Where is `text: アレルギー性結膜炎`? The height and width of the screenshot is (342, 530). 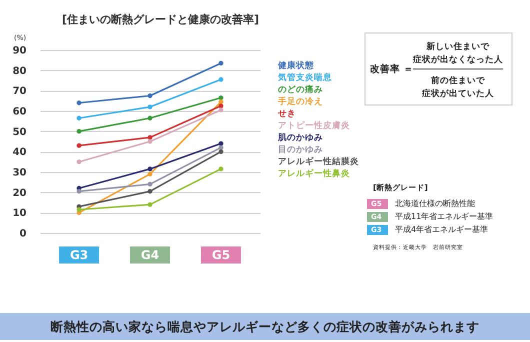
text: アレルギー性結膜炎 is located at coordinates (319, 161).